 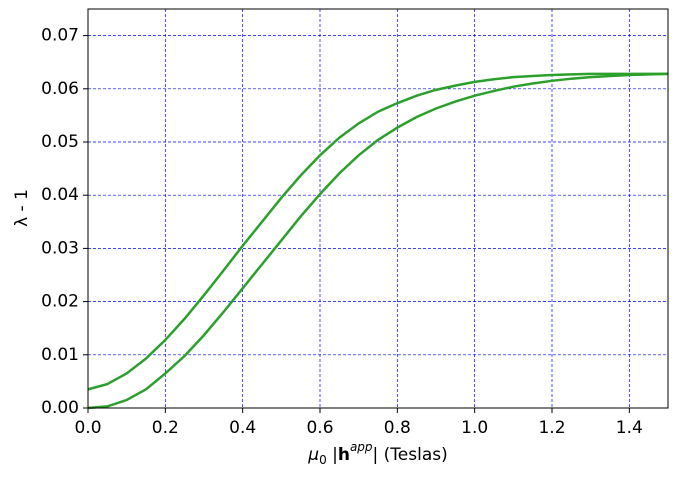 I want to click on x-tick-label: 1.4, so click(x=629, y=428).